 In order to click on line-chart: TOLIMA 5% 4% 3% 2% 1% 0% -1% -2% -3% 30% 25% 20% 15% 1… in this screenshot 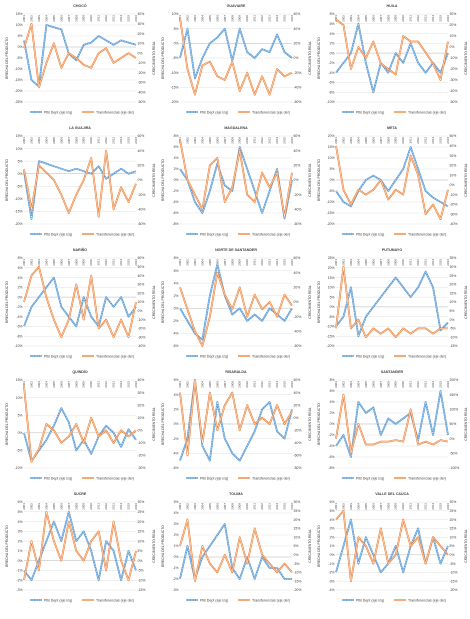, I will do `click(236, 547)`.